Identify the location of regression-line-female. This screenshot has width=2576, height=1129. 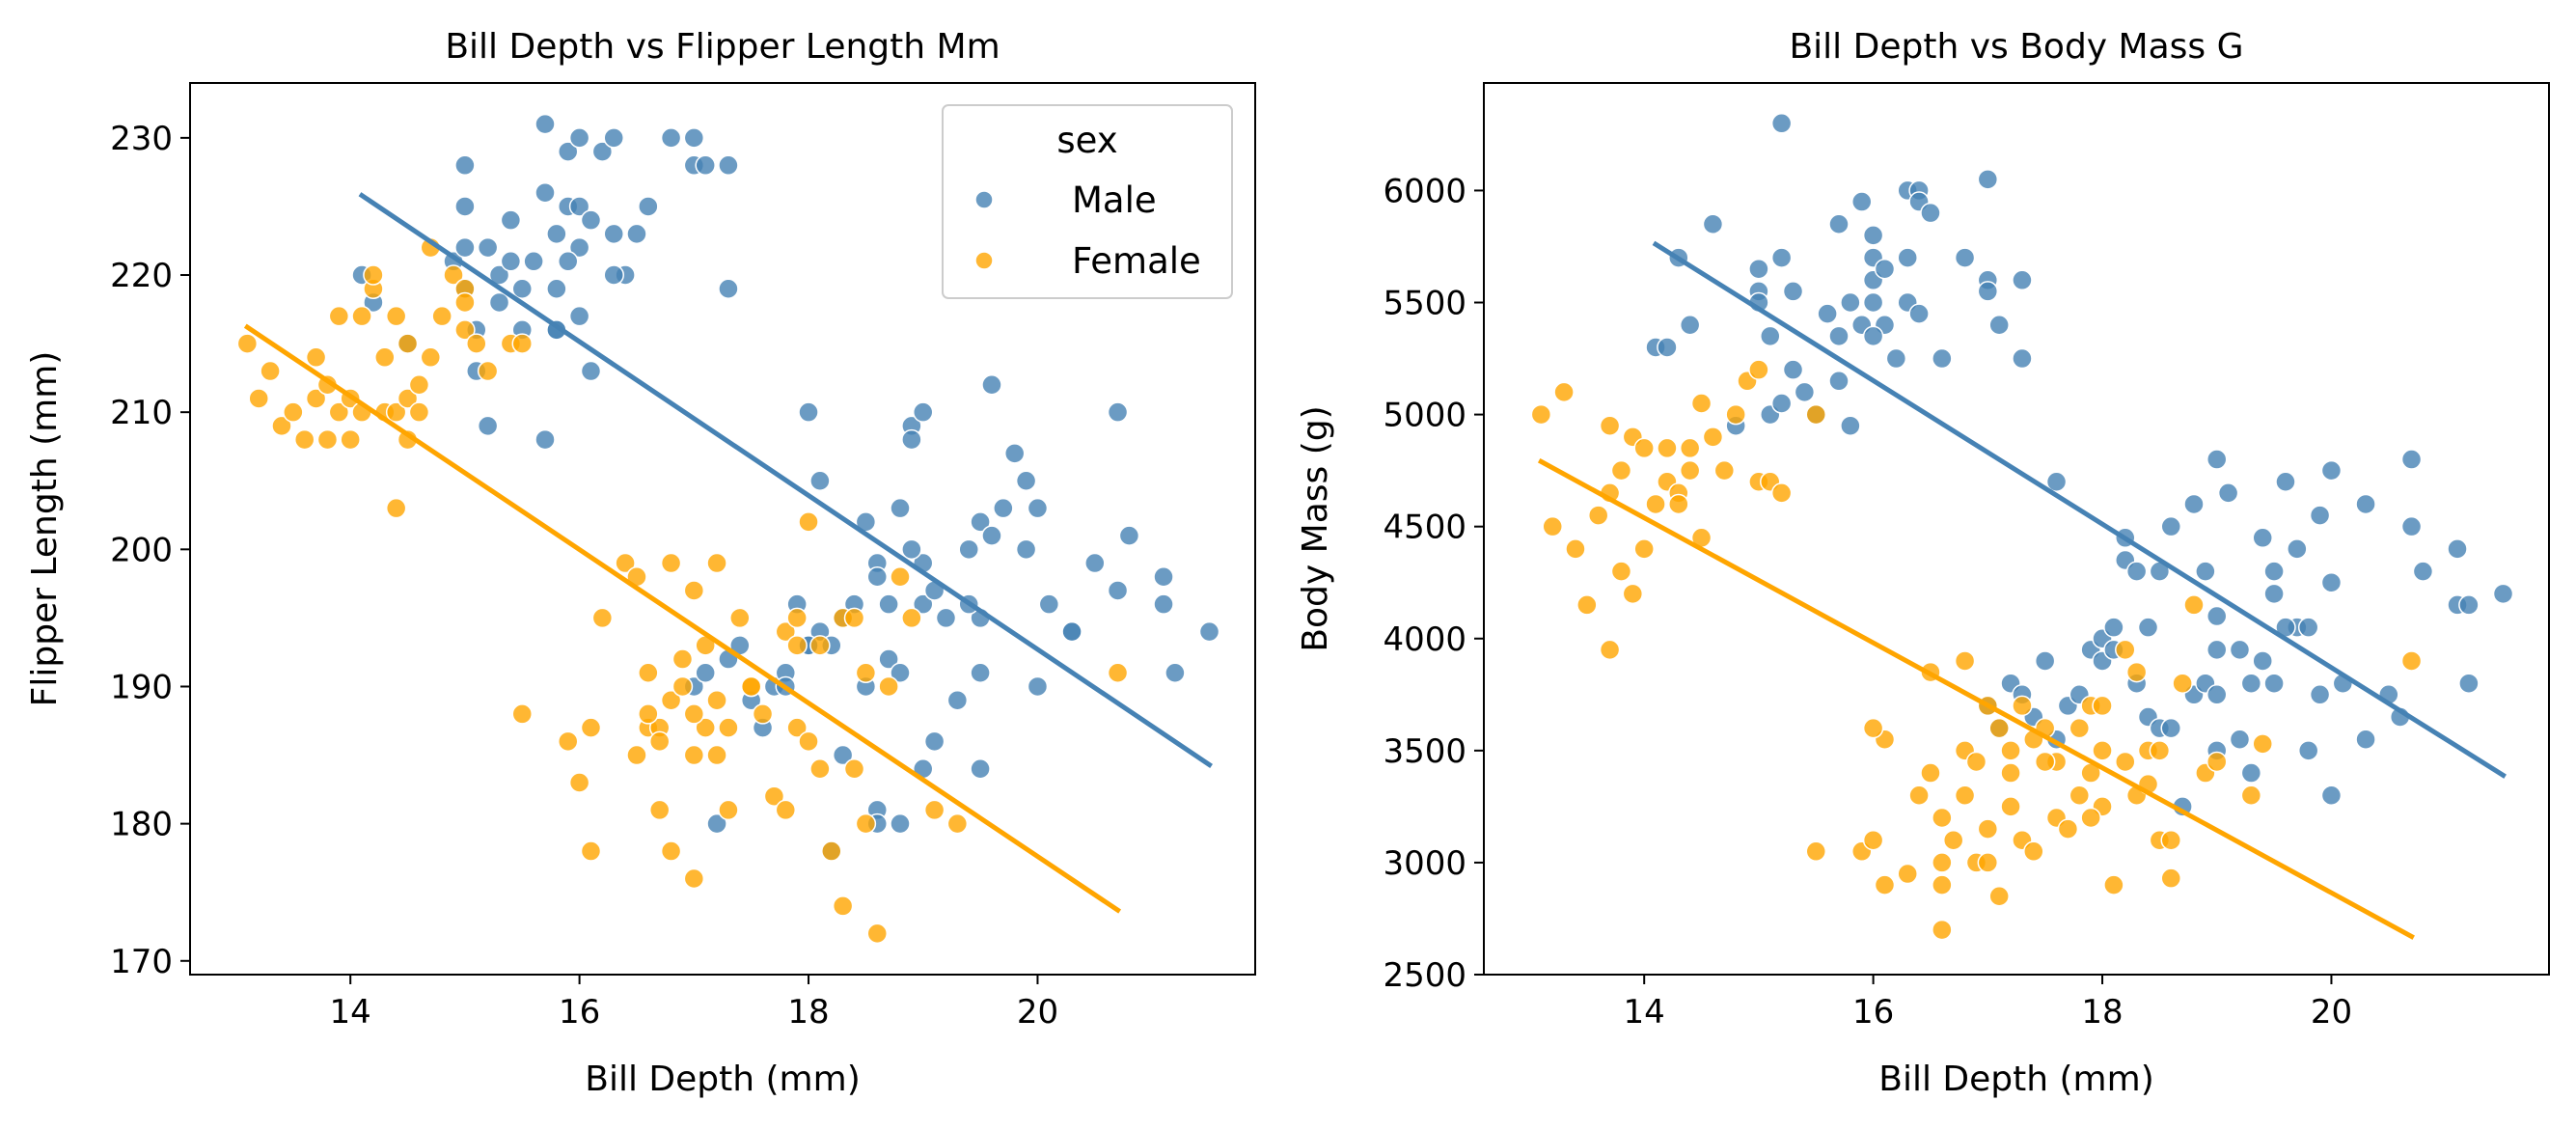
(1976, 699).